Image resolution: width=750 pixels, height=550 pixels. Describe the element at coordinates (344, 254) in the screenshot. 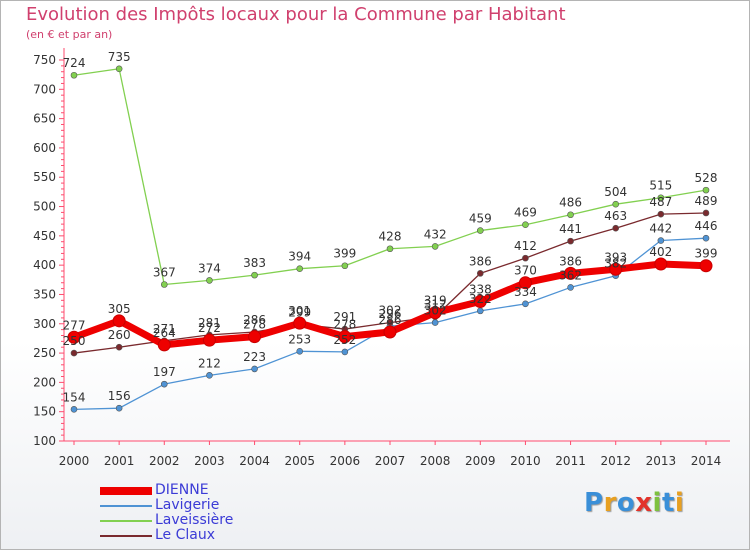

I see `data-label: 399` at that location.